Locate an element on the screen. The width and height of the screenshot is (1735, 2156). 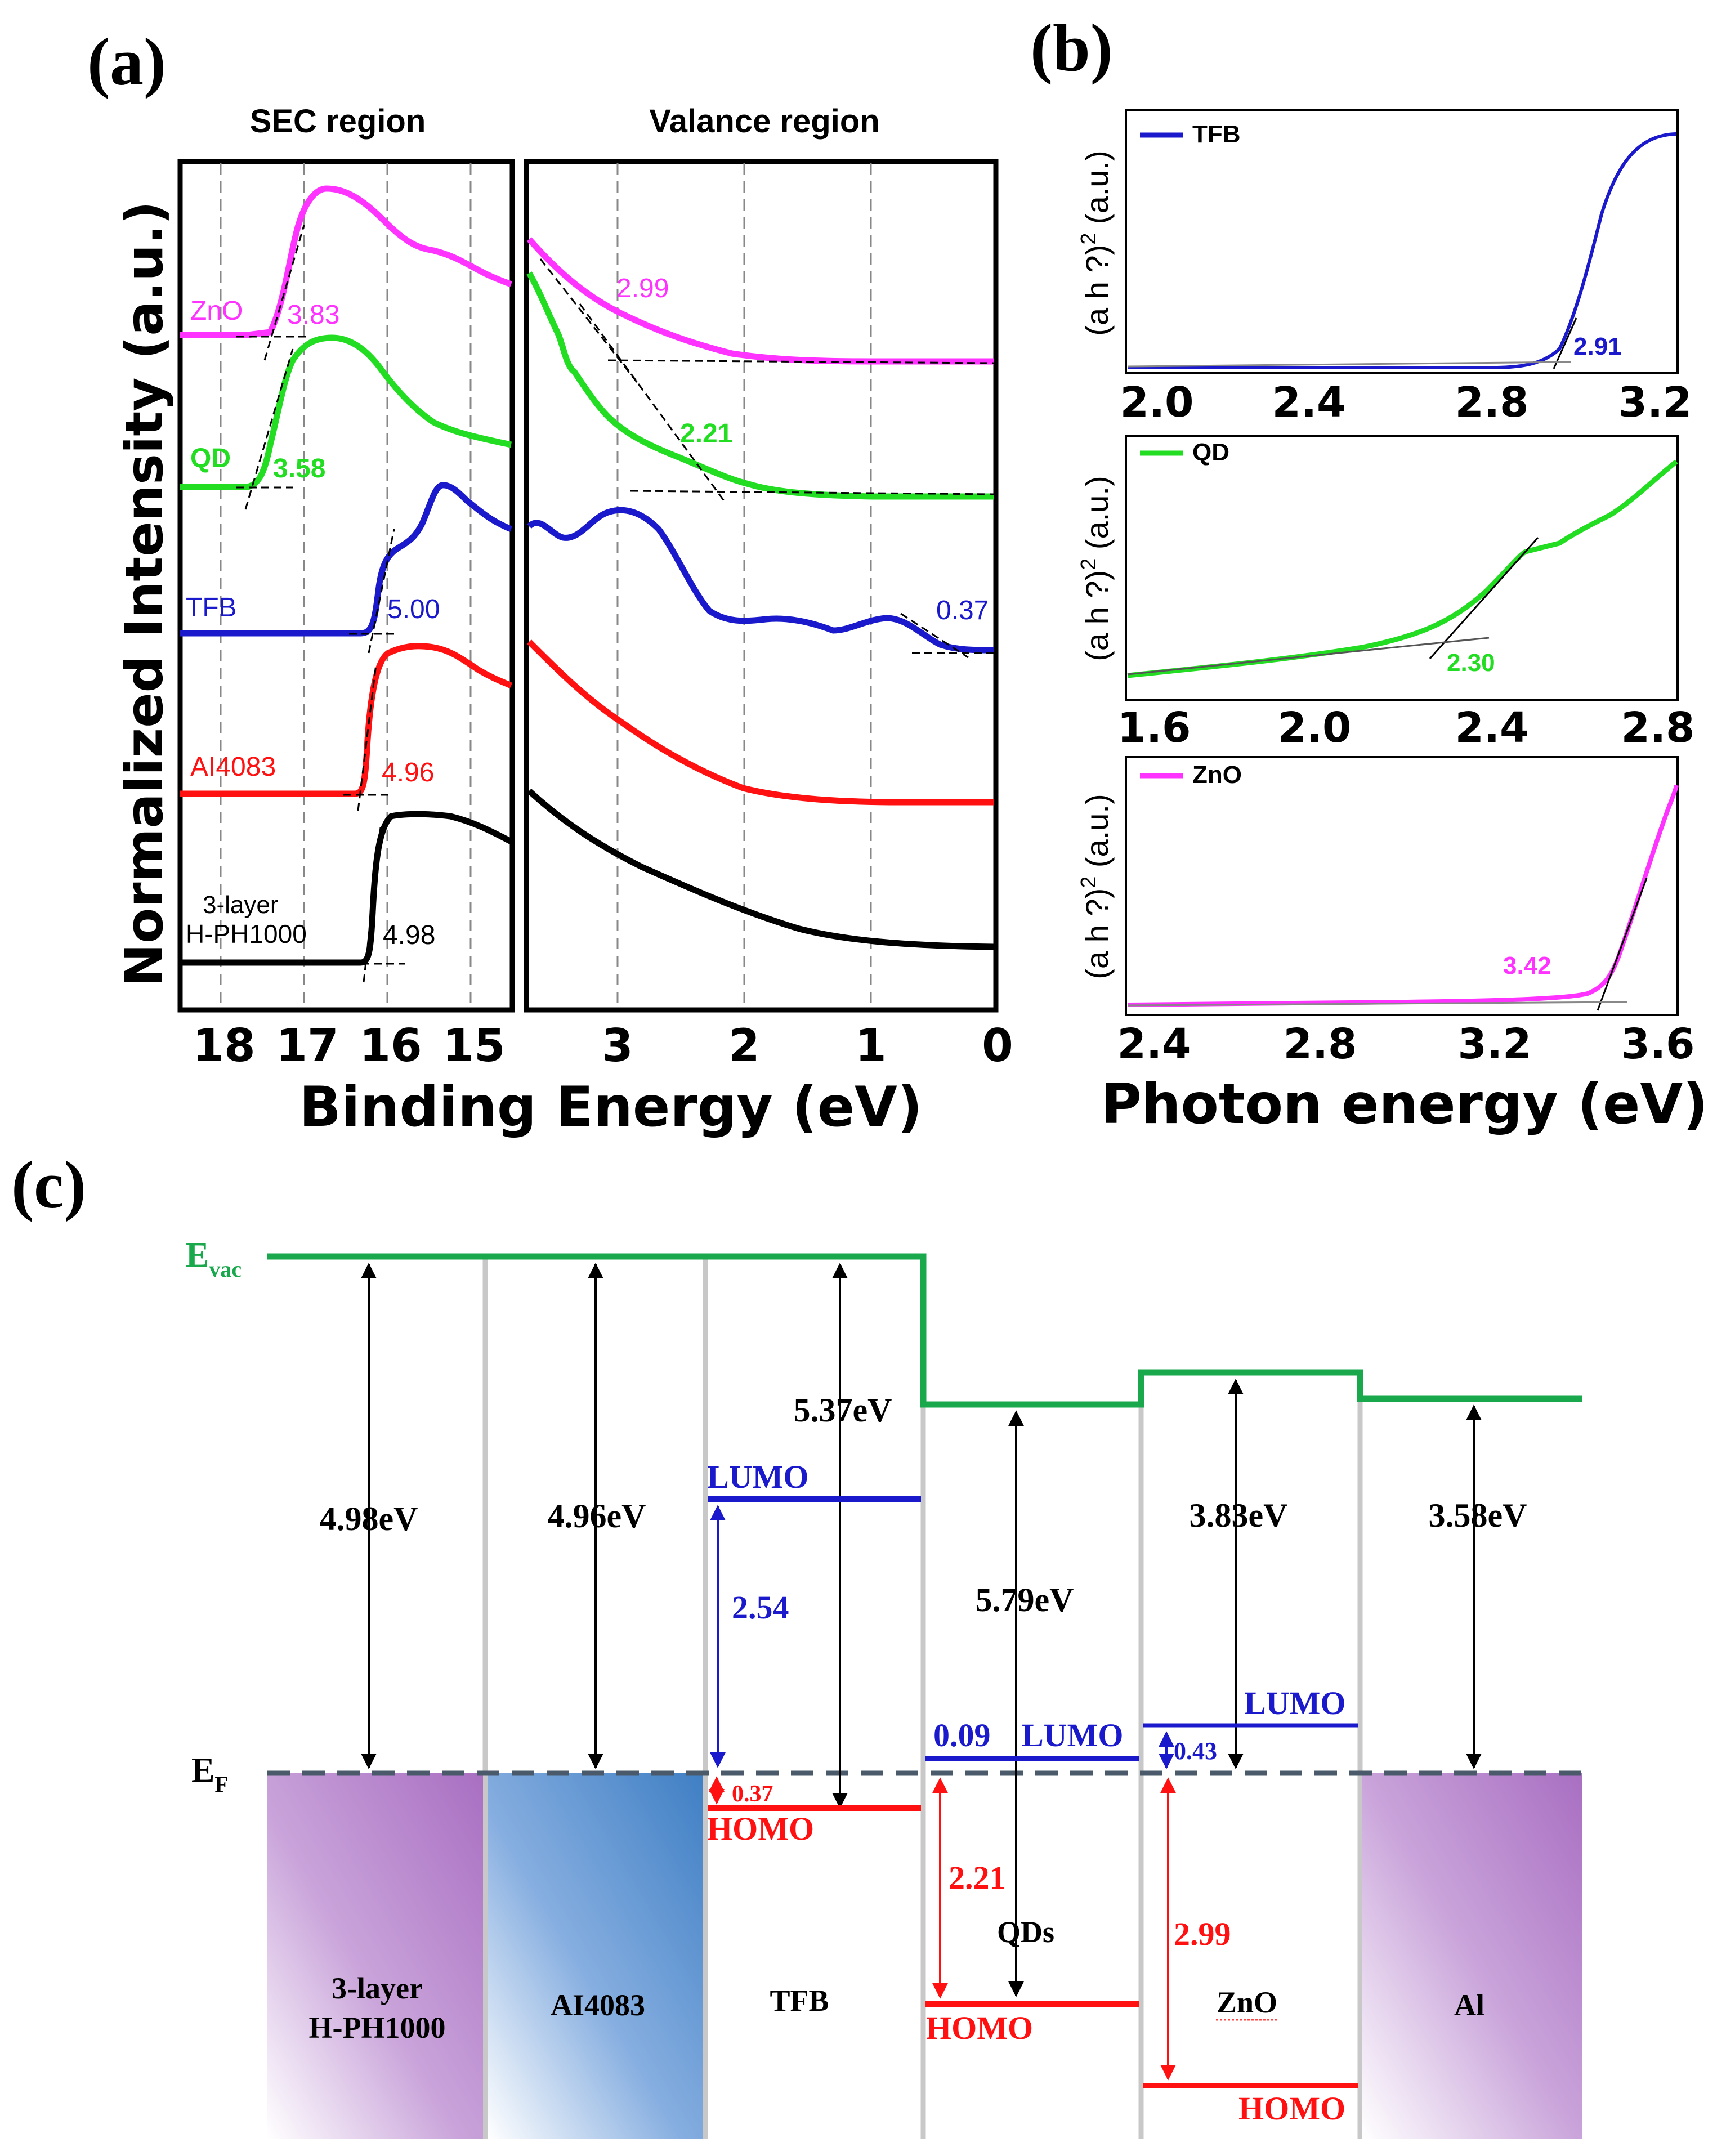
valence-curve-tfb is located at coordinates (760, 580).